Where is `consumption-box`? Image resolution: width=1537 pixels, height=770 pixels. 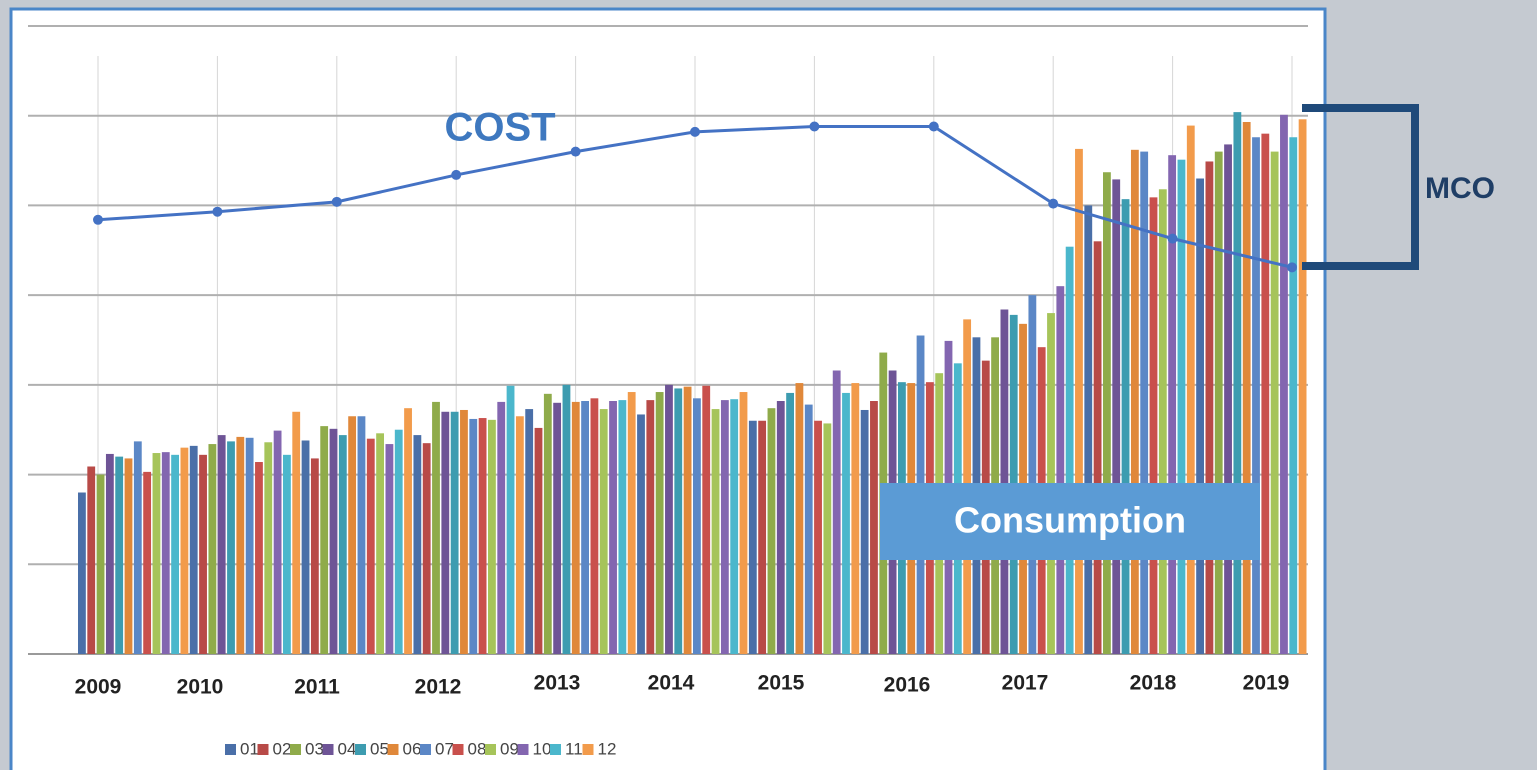 consumption-box is located at coordinates (1070, 521).